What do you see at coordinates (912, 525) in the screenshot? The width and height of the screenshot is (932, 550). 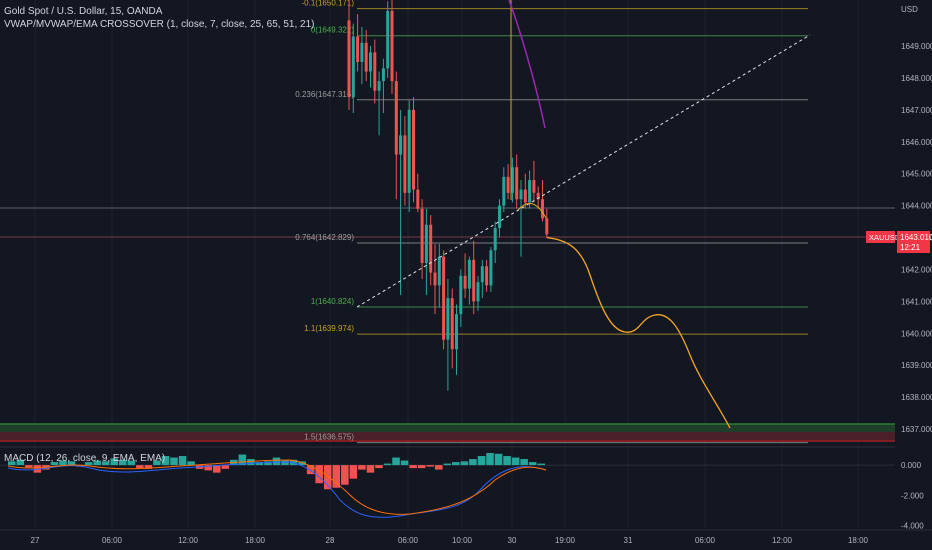 I see `macd-axis-tick: -4.000` at bounding box center [912, 525].